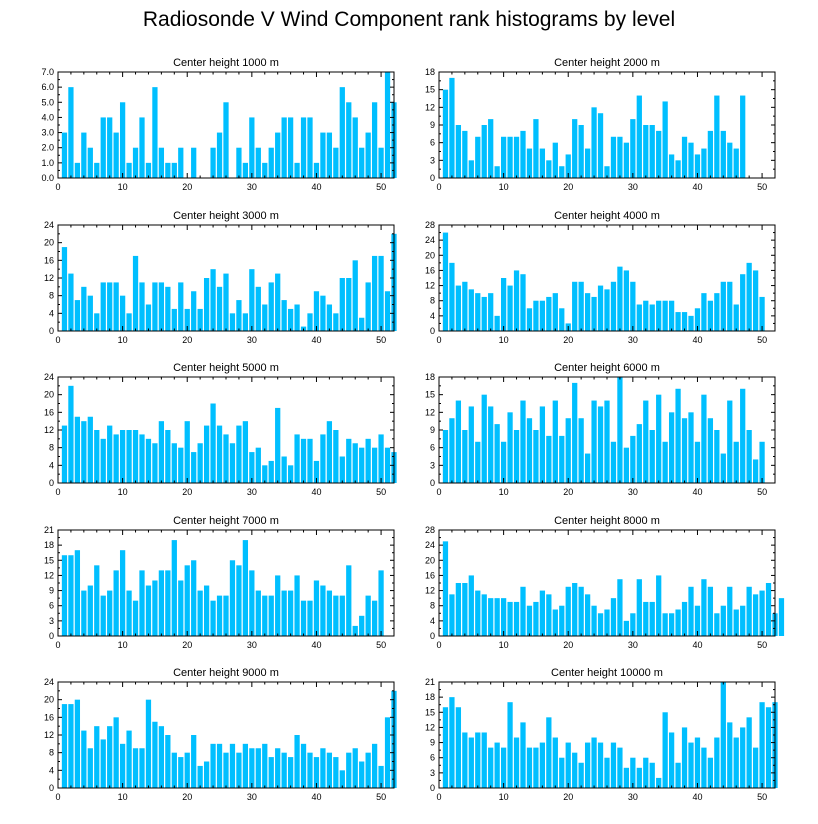 This screenshot has height=824, width=818. Describe the element at coordinates (430, 712) in the screenshot. I see `y-tick-label: 15` at that location.